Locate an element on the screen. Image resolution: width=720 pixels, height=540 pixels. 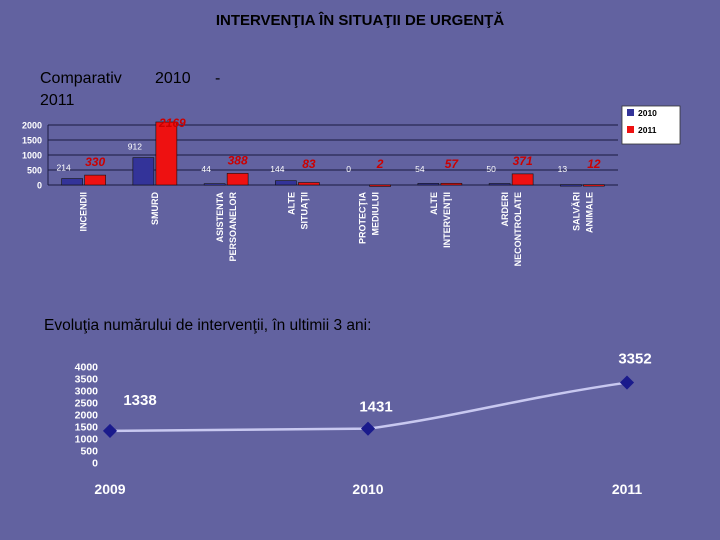
data-label-2010: 912 is located at coordinates (135, 147).